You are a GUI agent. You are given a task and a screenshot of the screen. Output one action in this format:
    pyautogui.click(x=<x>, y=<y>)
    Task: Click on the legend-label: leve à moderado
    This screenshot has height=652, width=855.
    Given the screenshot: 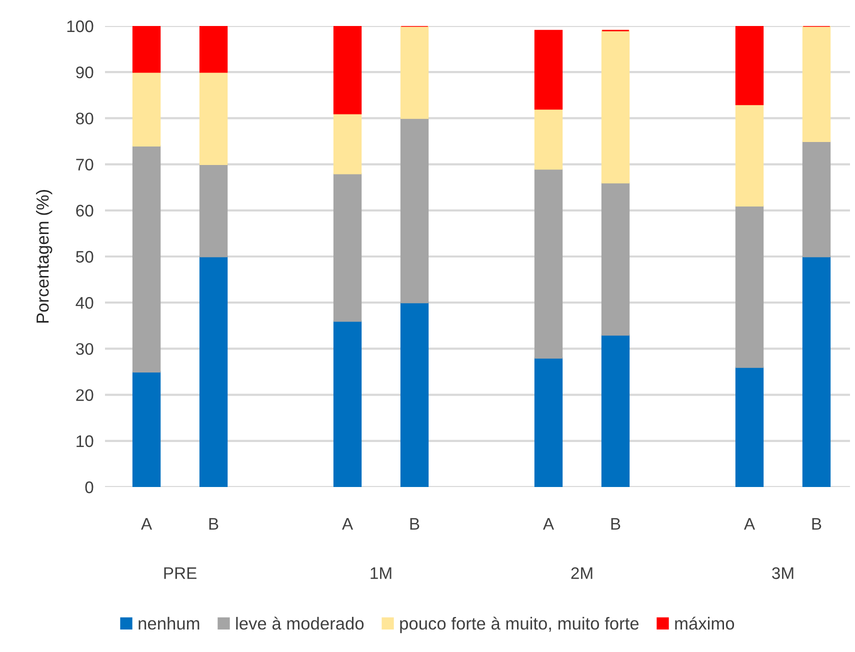 What is the action you would take?
    pyautogui.click(x=300, y=623)
    